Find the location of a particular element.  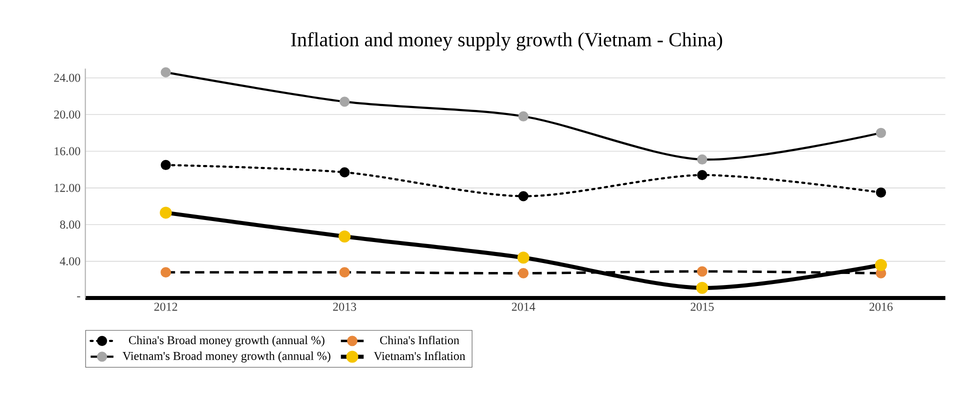

x-tick-label: 2012 is located at coordinates (166, 306).